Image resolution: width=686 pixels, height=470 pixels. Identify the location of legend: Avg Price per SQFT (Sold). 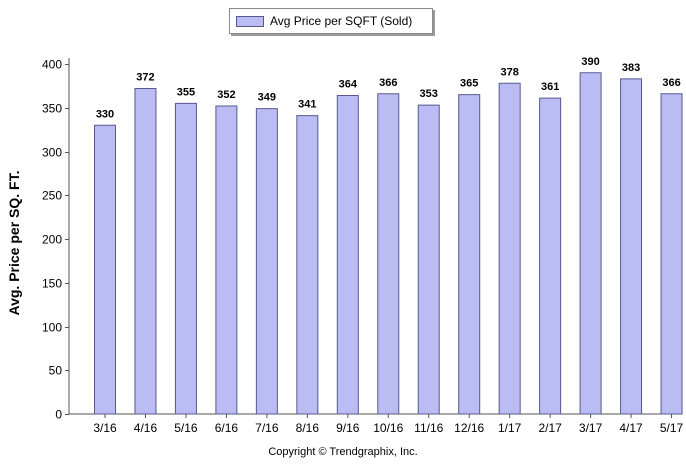
(331, 21).